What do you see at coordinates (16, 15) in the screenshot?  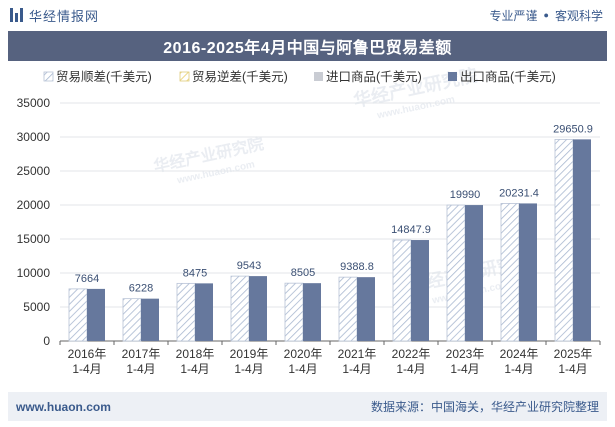 I see `brand-logo-icon` at bounding box center [16, 15].